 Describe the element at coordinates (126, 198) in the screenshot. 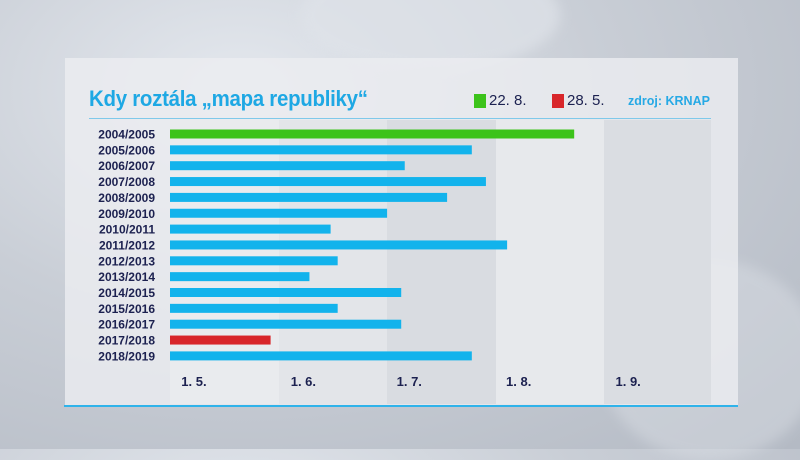

I see `category-label: 2008/2009` at that location.